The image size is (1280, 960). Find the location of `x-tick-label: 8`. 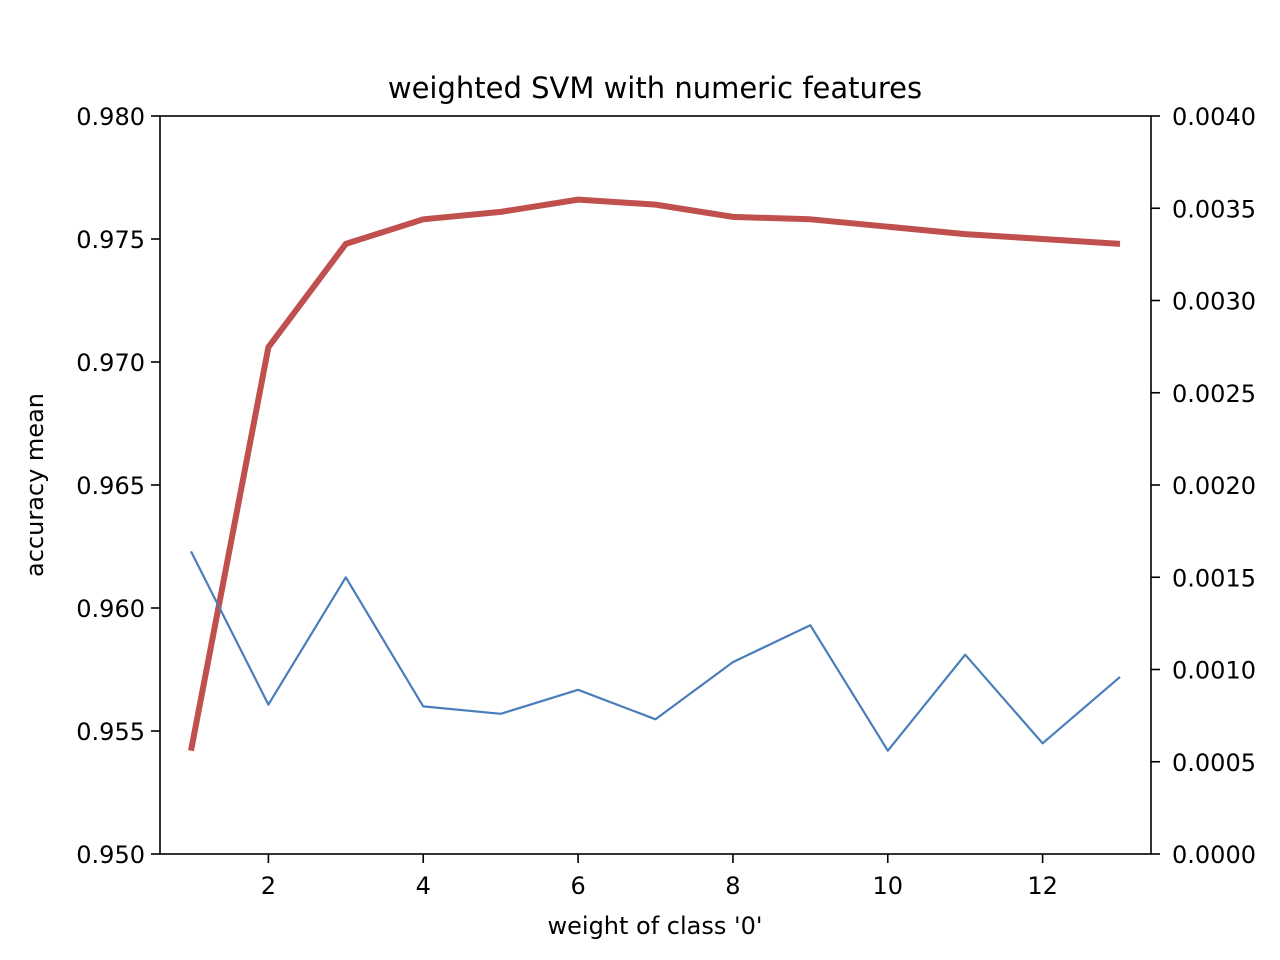

x-tick-label: 8 is located at coordinates (732, 886).